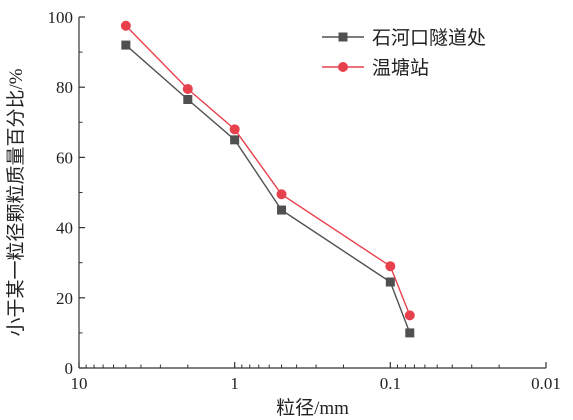 The image size is (573, 420). Describe the element at coordinates (343, 37) in the screenshot. I see `legend-marker-square` at that location.